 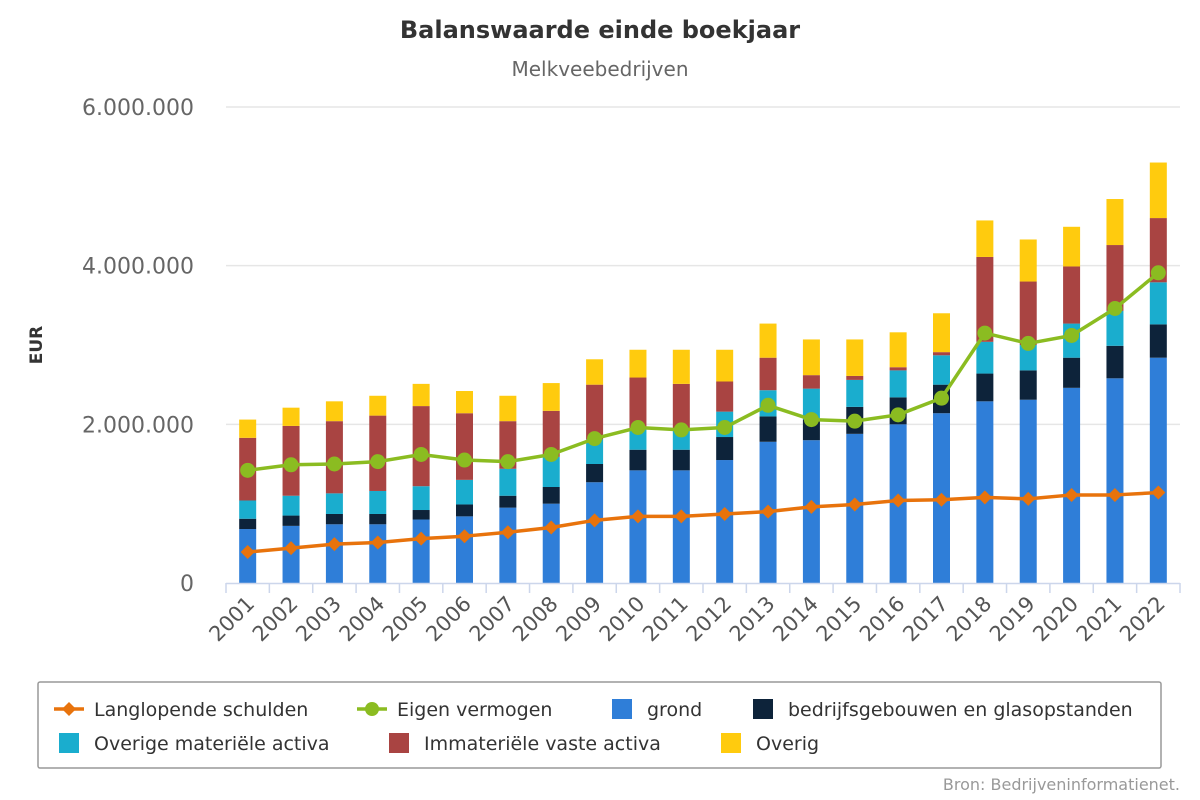 What do you see at coordinates (703, 522) in the screenshot?
I see `series-line` at bounding box center [703, 522].